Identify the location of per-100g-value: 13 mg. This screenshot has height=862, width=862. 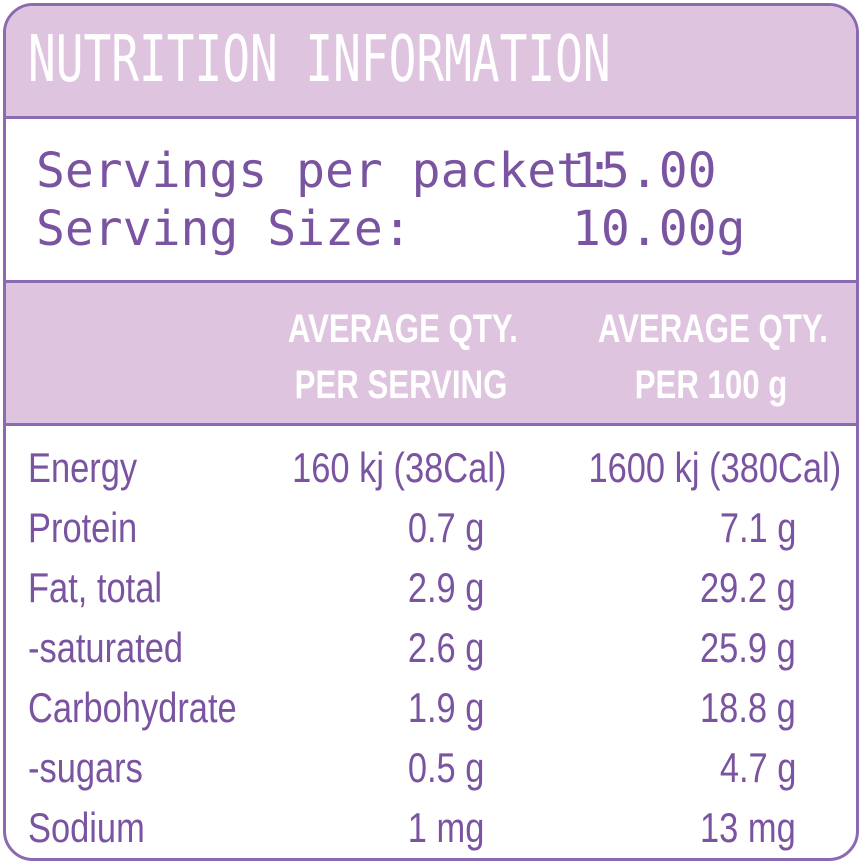
(748, 827).